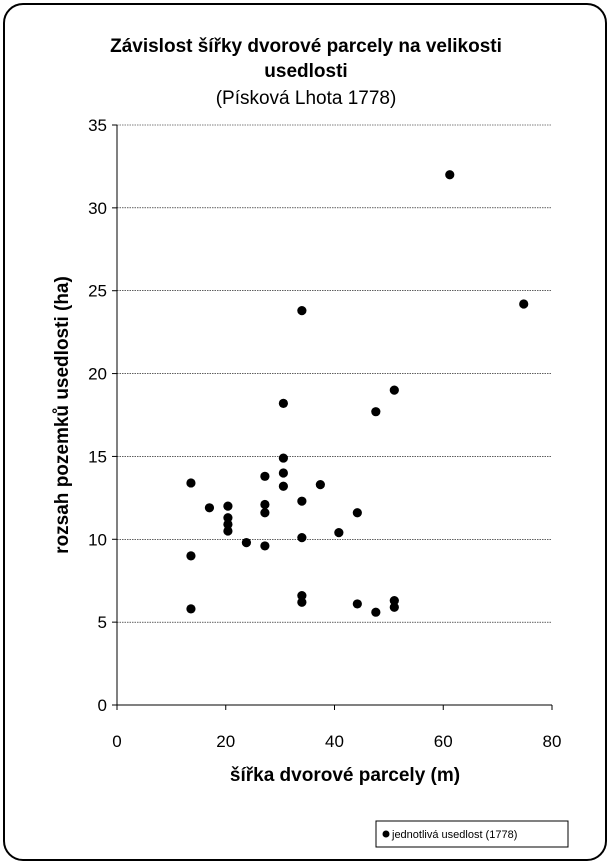 Image resolution: width=612 pixels, height=866 pixels. What do you see at coordinates (443, 741) in the screenshot?
I see `x-tick-label: 60` at bounding box center [443, 741].